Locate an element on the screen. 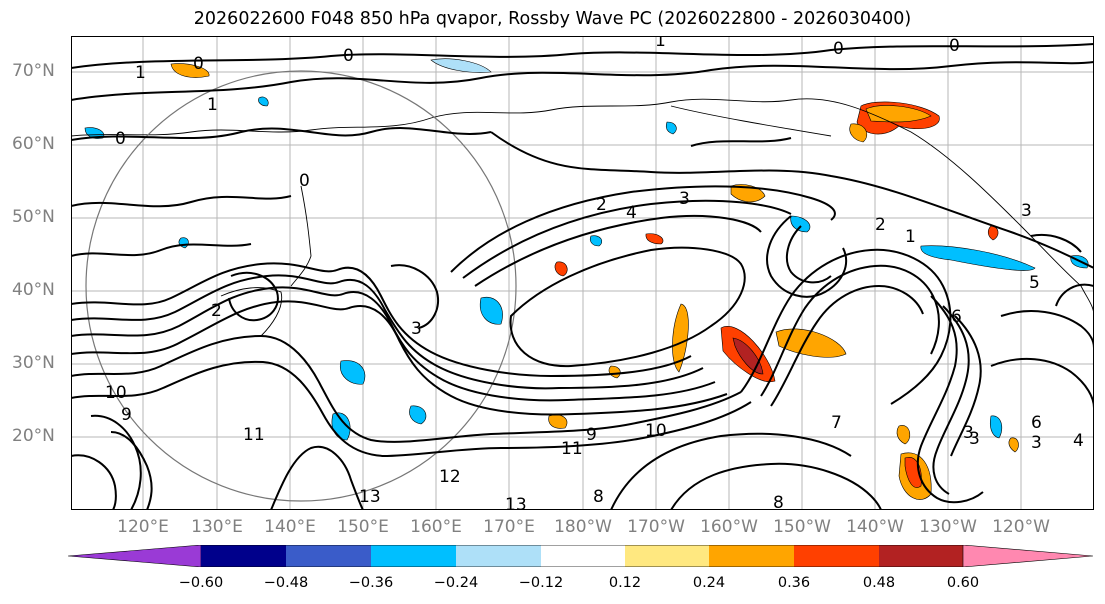 This screenshot has width=1105, height=604. colorbar-extend-max is located at coordinates (1028, 556).